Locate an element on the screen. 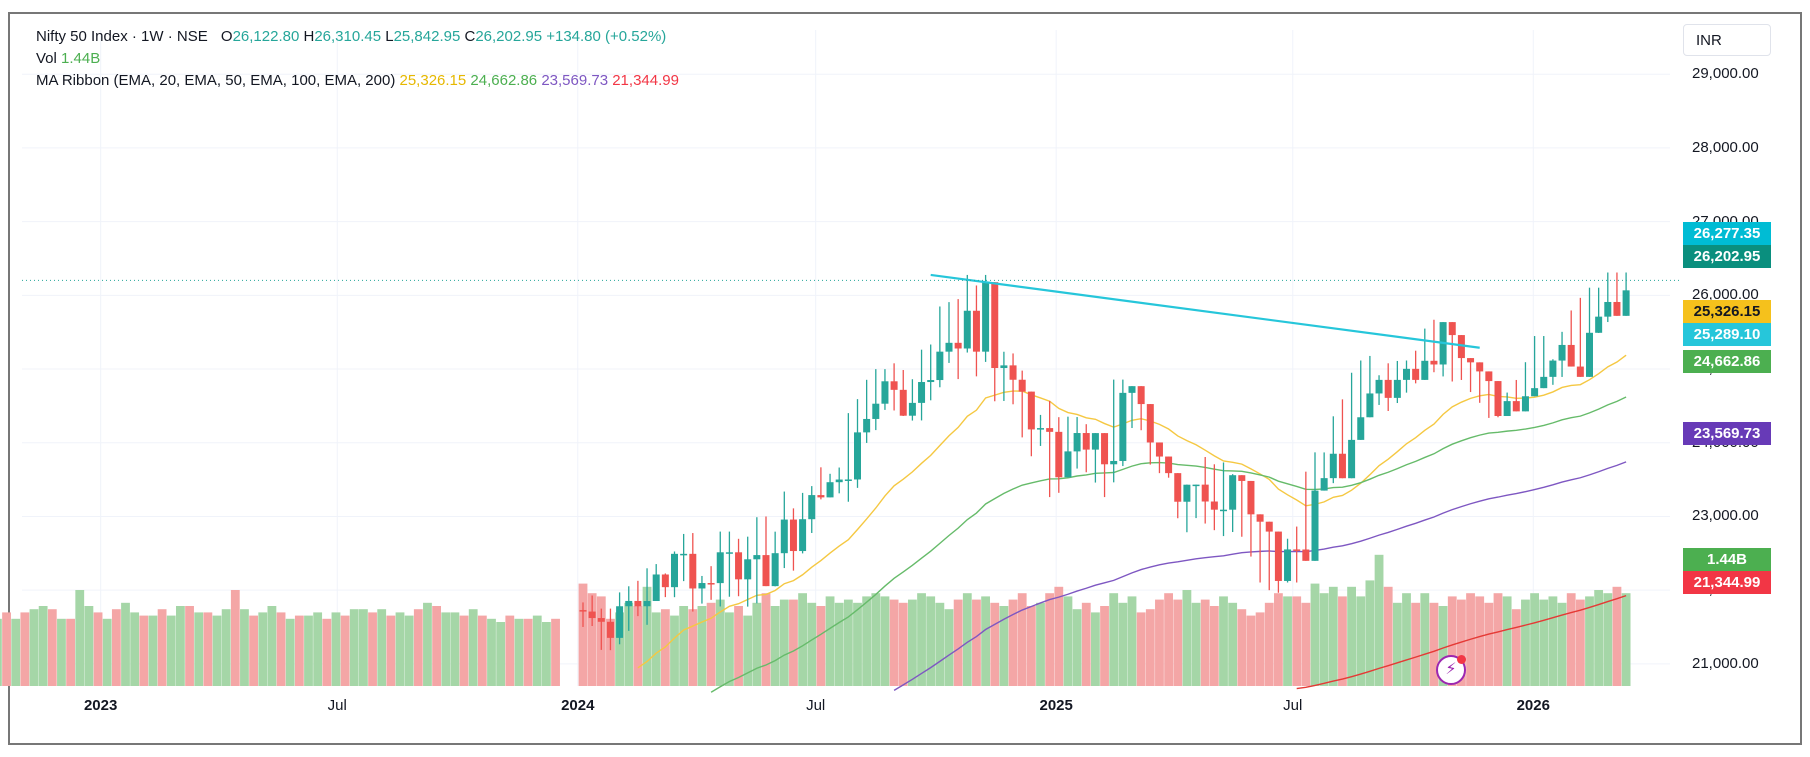 This screenshot has width=1810, height=757. open-value: 26,122.80 is located at coordinates (266, 36).